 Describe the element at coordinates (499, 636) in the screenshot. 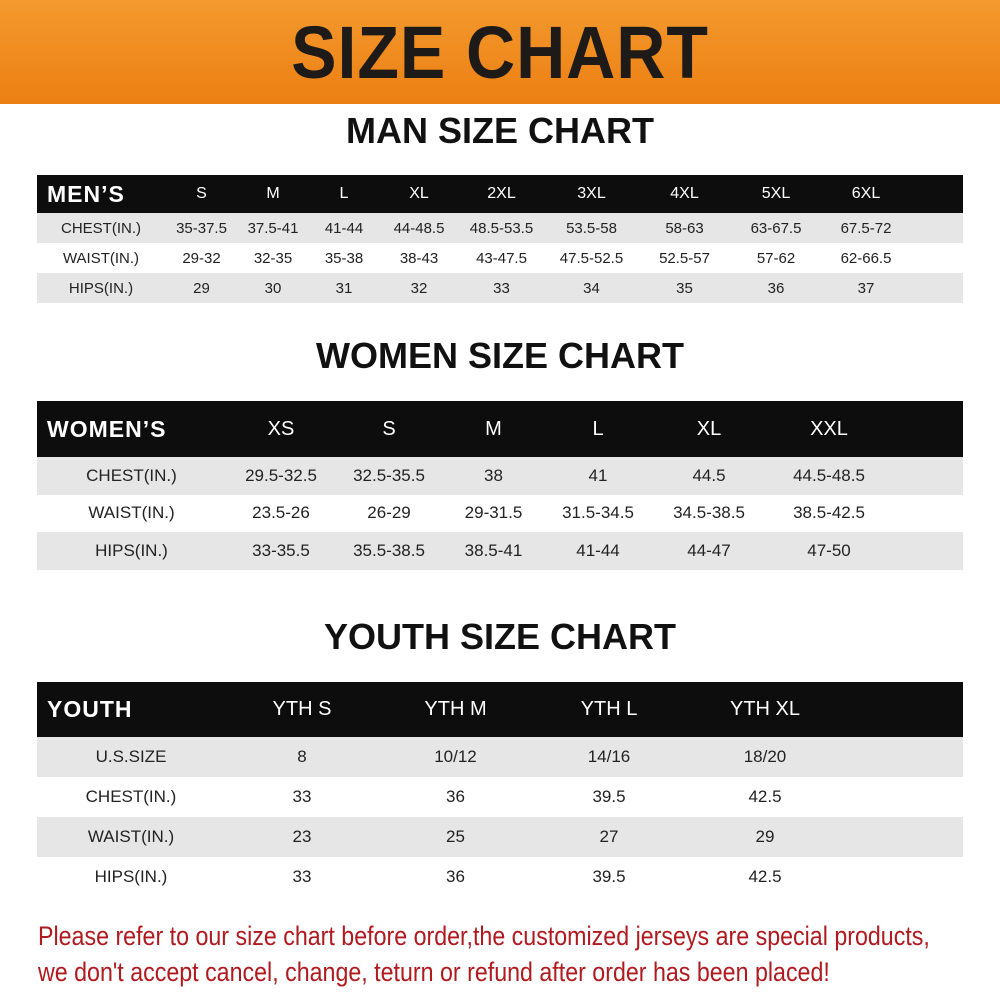

I see `youth-section-title: YOUTH SIZE CHART` at that location.